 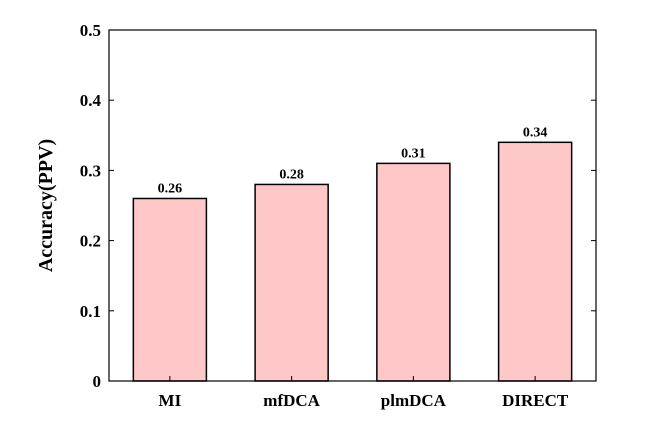 What do you see at coordinates (535, 261) in the screenshot?
I see `bar-direct` at bounding box center [535, 261].